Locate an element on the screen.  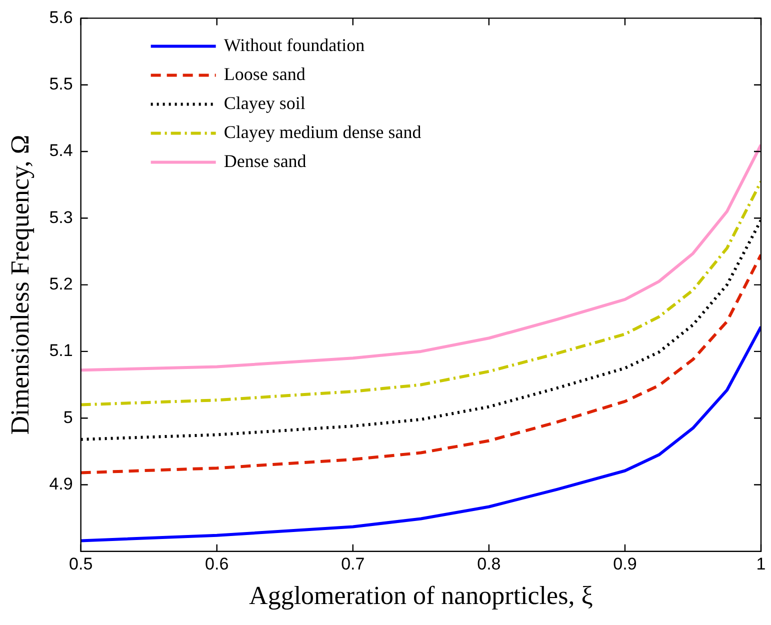
x-axis-title: Agglomeration of nanoprticles, ξ is located at coordinates (421, 595).